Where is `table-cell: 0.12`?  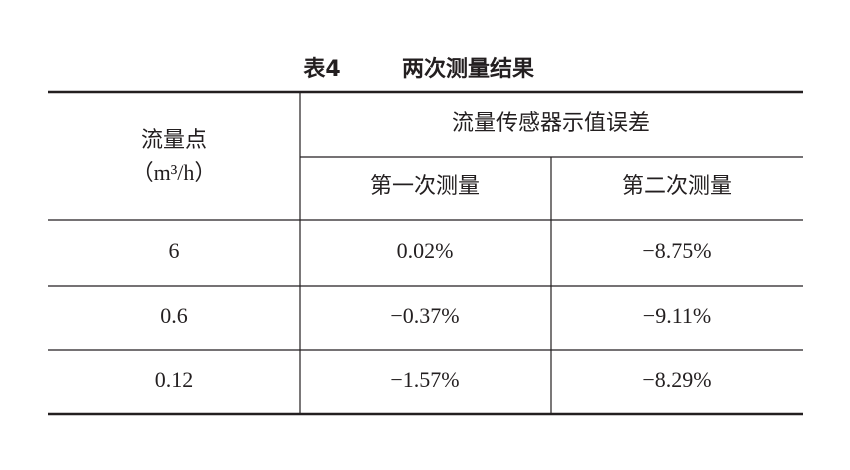
table-cell: 0.12 is located at coordinates (174, 379).